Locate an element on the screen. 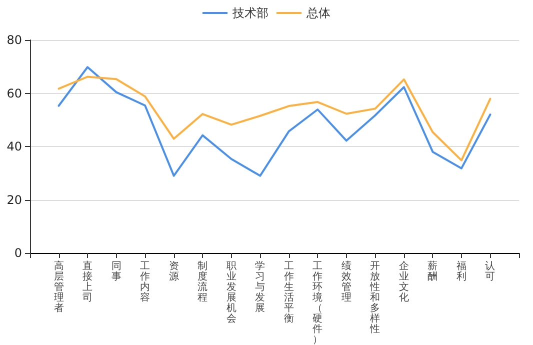 Image resolution: width=533 pixels, height=345 pixels. legend-label: 技术部 is located at coordinates (250, 13).